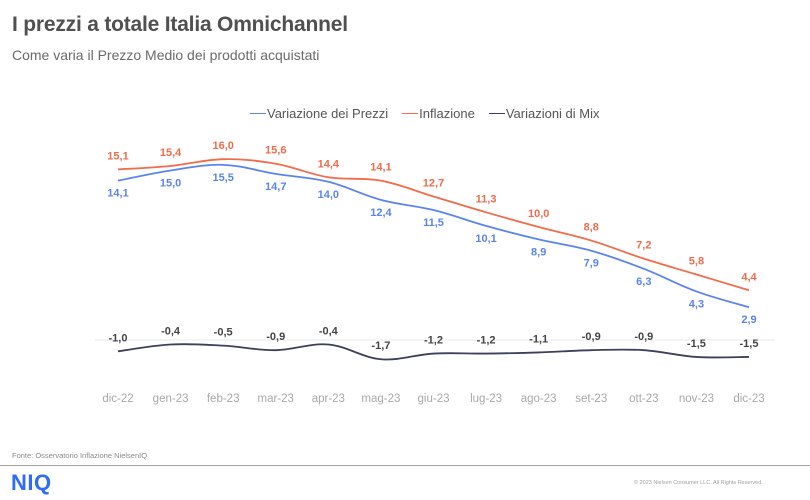 This screenshot has height=500, width=810. I want to click on niq-logo: NIQ, so click(31, 482).